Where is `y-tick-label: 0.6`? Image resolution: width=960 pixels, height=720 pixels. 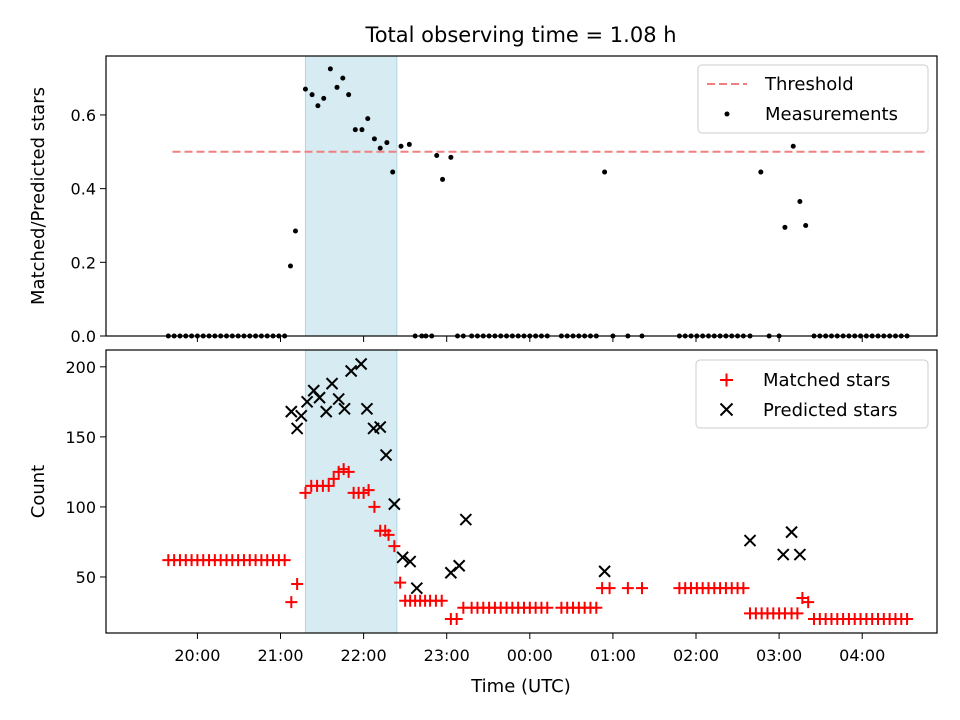
y-tick-label: 0.6 is located at coordinates (83, 115).